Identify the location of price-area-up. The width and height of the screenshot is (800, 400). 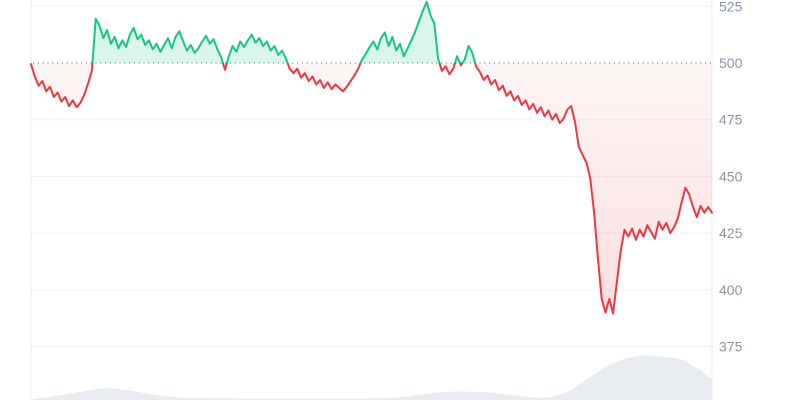
(371, 32).